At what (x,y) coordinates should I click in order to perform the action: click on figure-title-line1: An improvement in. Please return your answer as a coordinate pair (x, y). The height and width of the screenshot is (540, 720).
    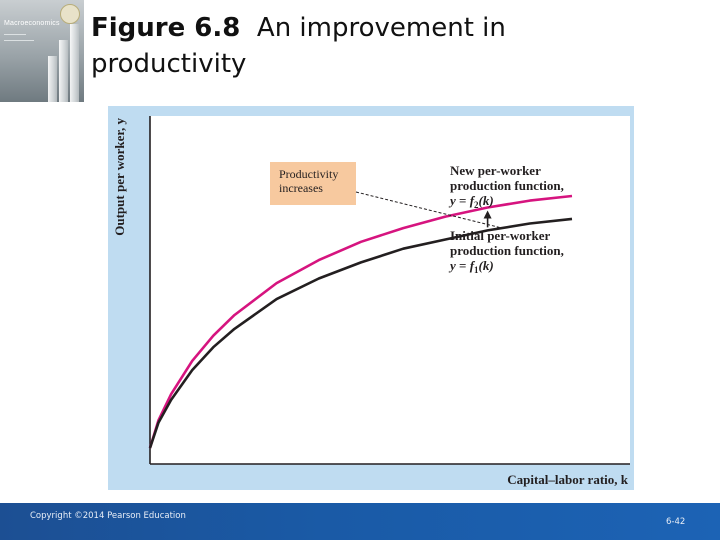
    Looking at the image, I should click on (381, 28).